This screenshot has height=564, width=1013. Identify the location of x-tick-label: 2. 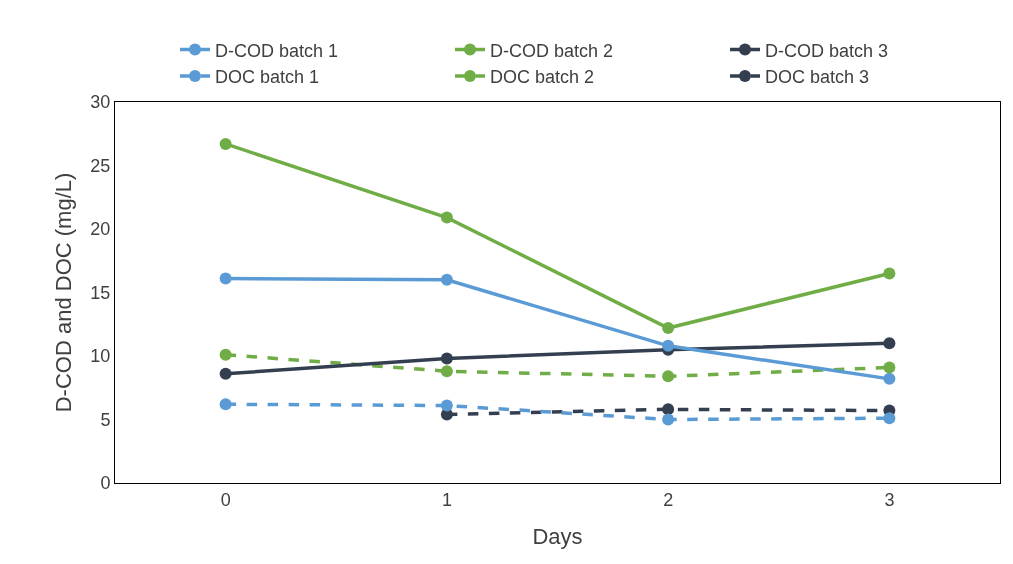
(668, 499).